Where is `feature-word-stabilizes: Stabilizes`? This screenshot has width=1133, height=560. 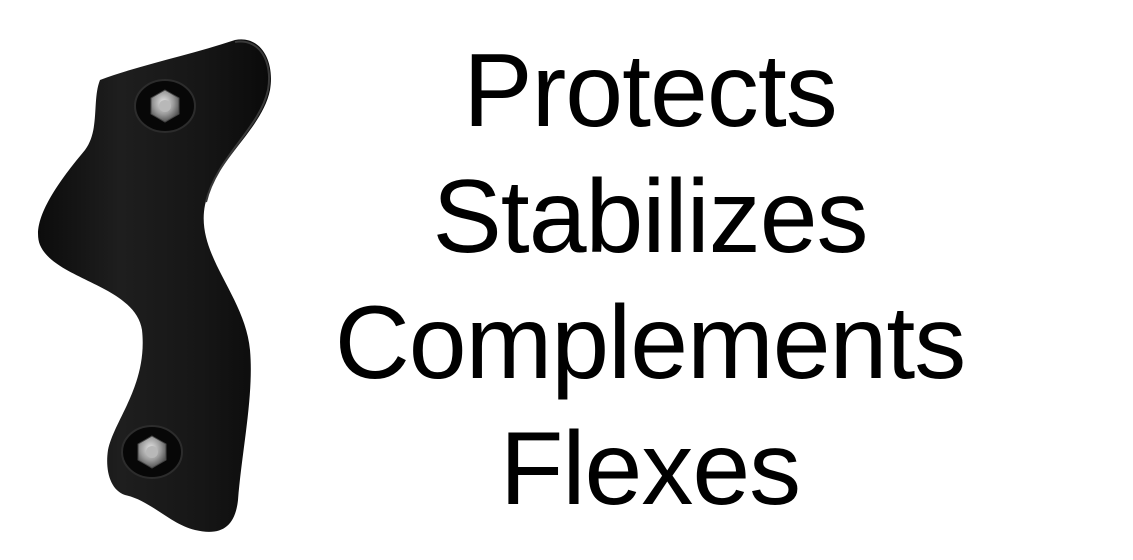 feature-word-stabilizes: Stabilizes is located at coordinates (650, 217).